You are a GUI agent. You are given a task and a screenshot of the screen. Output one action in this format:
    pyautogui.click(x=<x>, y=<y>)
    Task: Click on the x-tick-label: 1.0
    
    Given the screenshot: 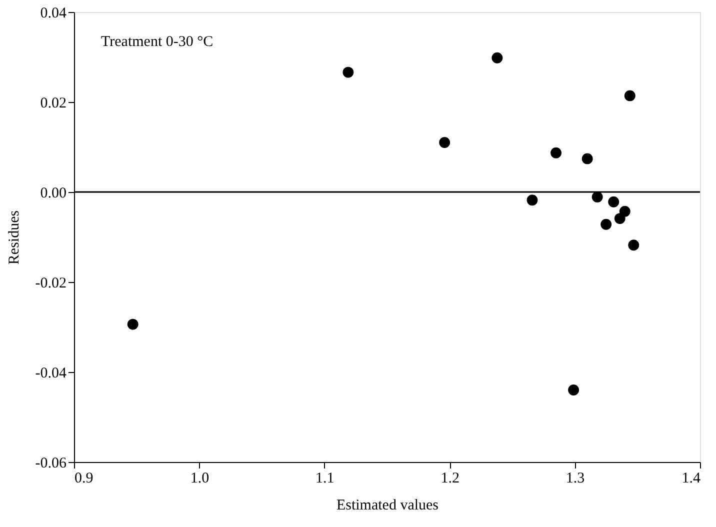 What is the action you would take?
    pyautogui.click(x=200, y=478)
    